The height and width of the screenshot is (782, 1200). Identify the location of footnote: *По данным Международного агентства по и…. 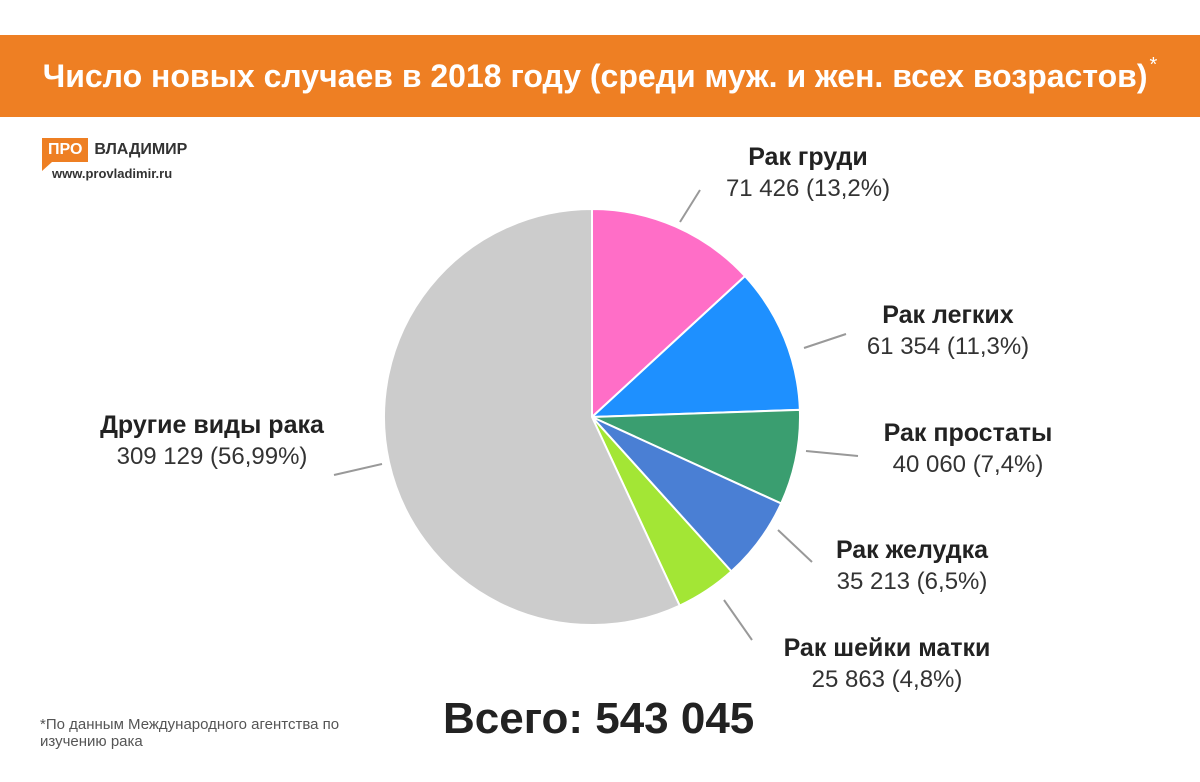
(190, 733).